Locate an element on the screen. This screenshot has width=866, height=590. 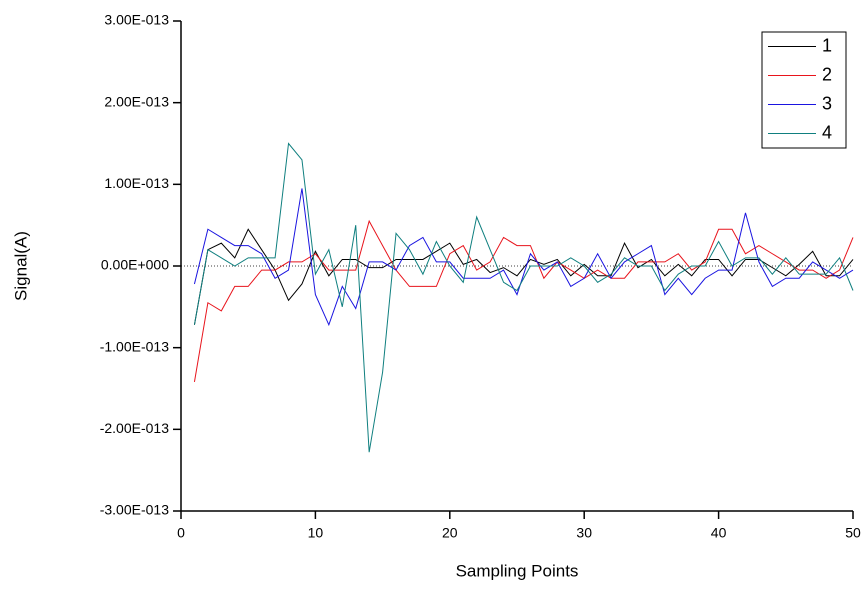
series-line is located at coordinates (523, 276).